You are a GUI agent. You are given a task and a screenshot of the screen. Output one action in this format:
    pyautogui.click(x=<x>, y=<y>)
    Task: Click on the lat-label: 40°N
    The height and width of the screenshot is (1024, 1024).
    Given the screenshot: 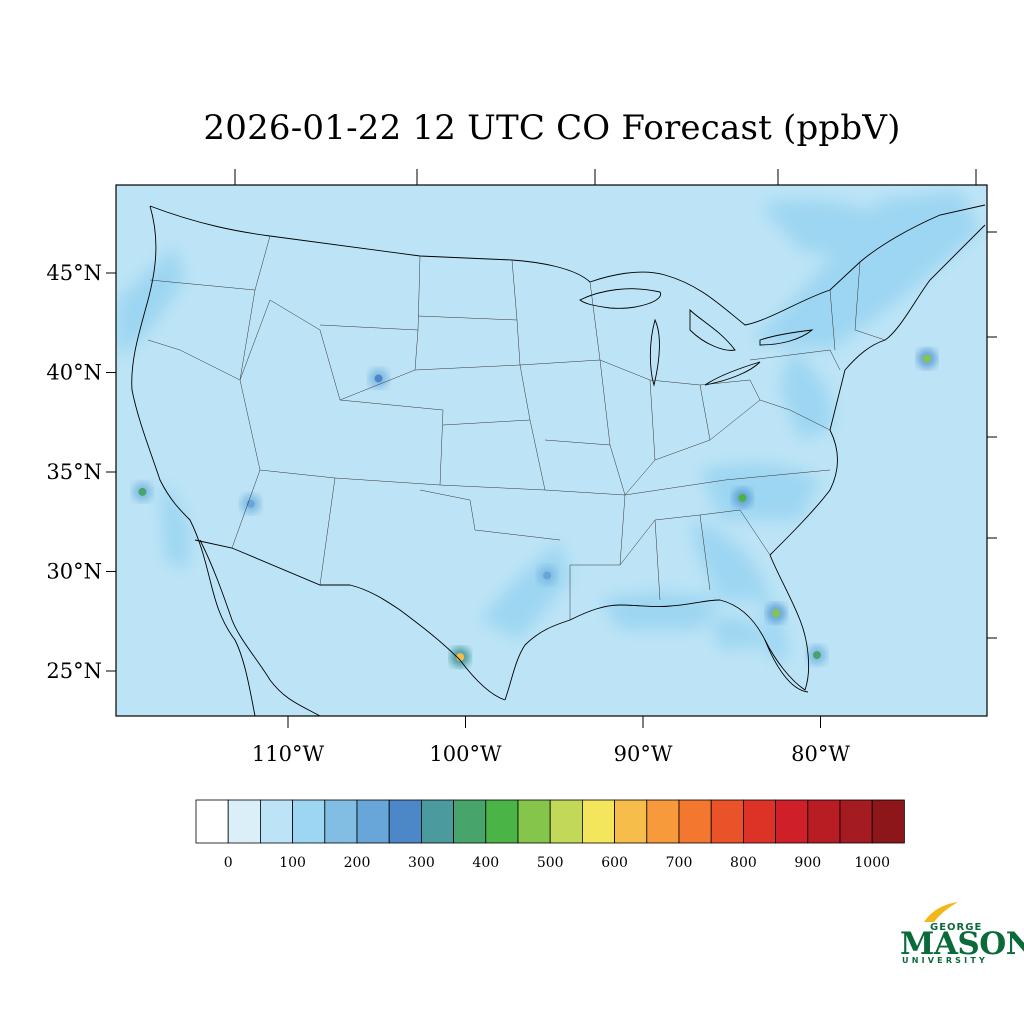 What is the action you would take?
    pyautogui.click(x=74, y=373)
    